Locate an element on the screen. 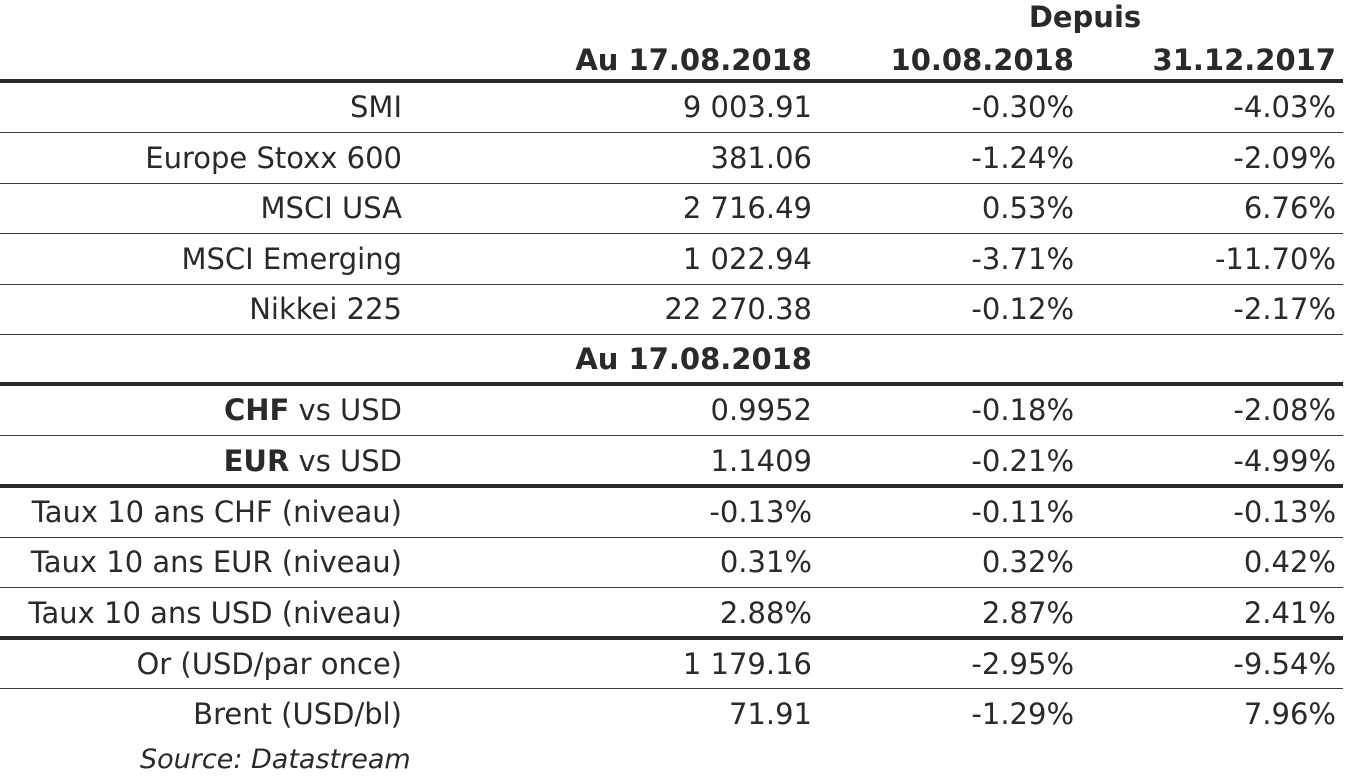 This screenshot has height=780, width=1345. header-rule is located at coordinates (671, 81).